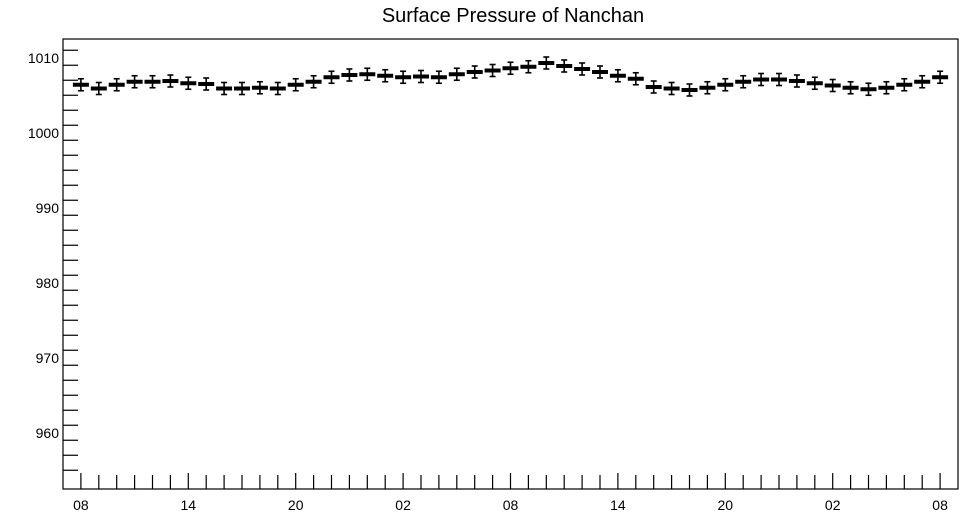 The image size is (968, 518). What do you see at coordinates (940, 505) in the screenshot?
I see `x-tick-label: 08` at bounding box center [940, 505].